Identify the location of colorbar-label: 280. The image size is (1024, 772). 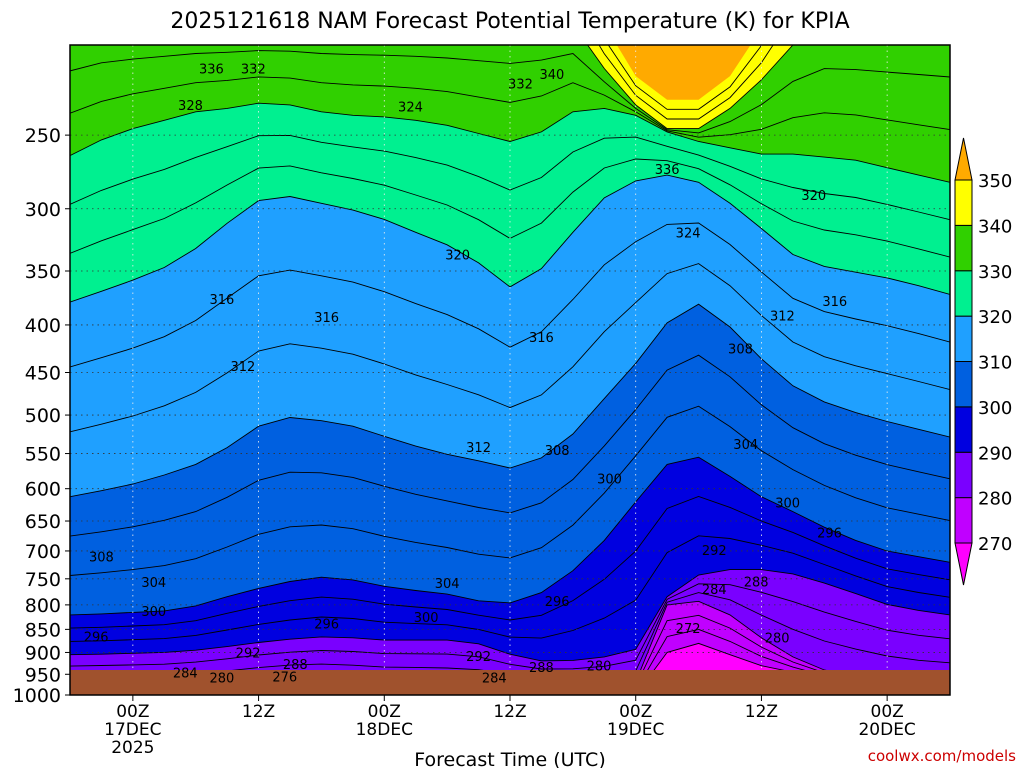
(995, 499).